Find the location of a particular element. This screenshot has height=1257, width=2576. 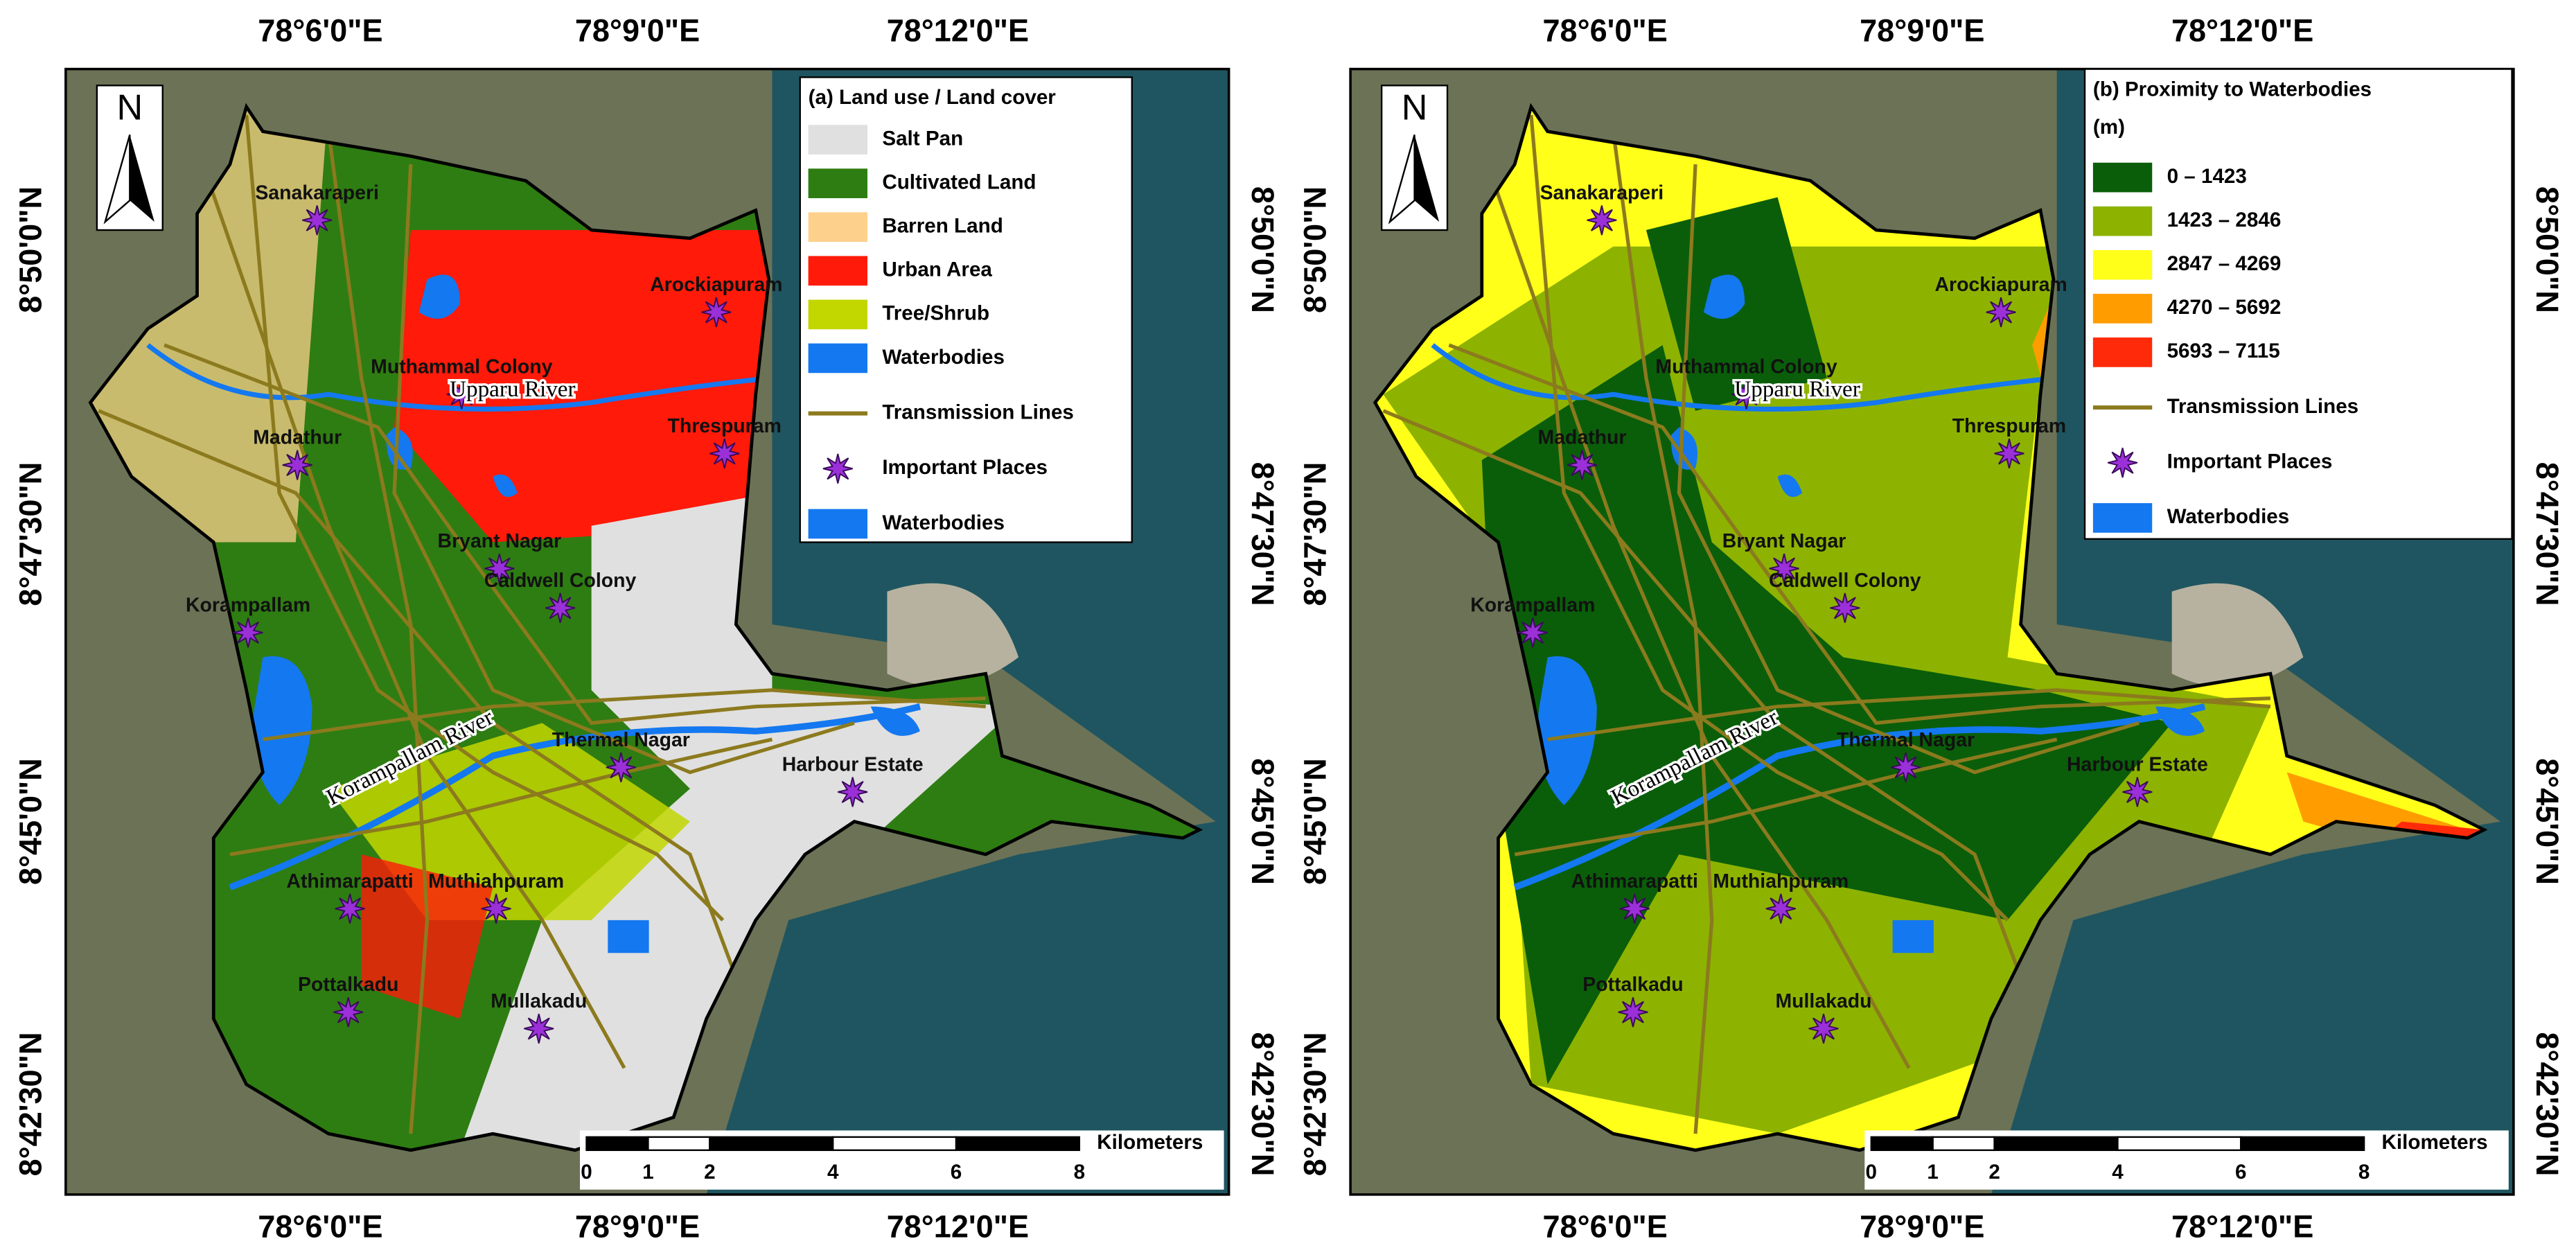

legend-label: 4270 – 5692 is located at coordinates (2224, 307).